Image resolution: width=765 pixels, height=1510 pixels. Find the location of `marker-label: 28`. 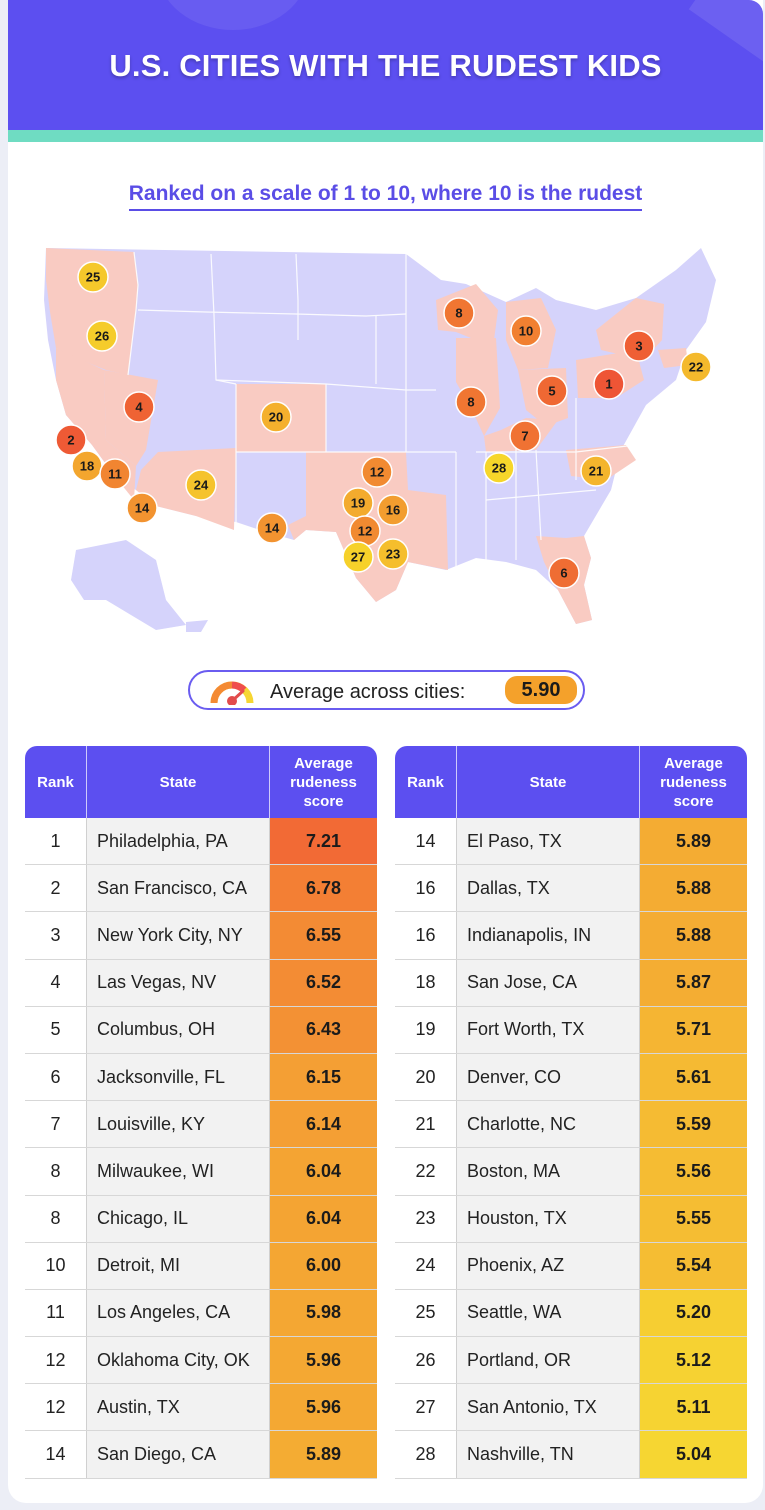

marker-label: 28 is located at coordinates (499, 468).